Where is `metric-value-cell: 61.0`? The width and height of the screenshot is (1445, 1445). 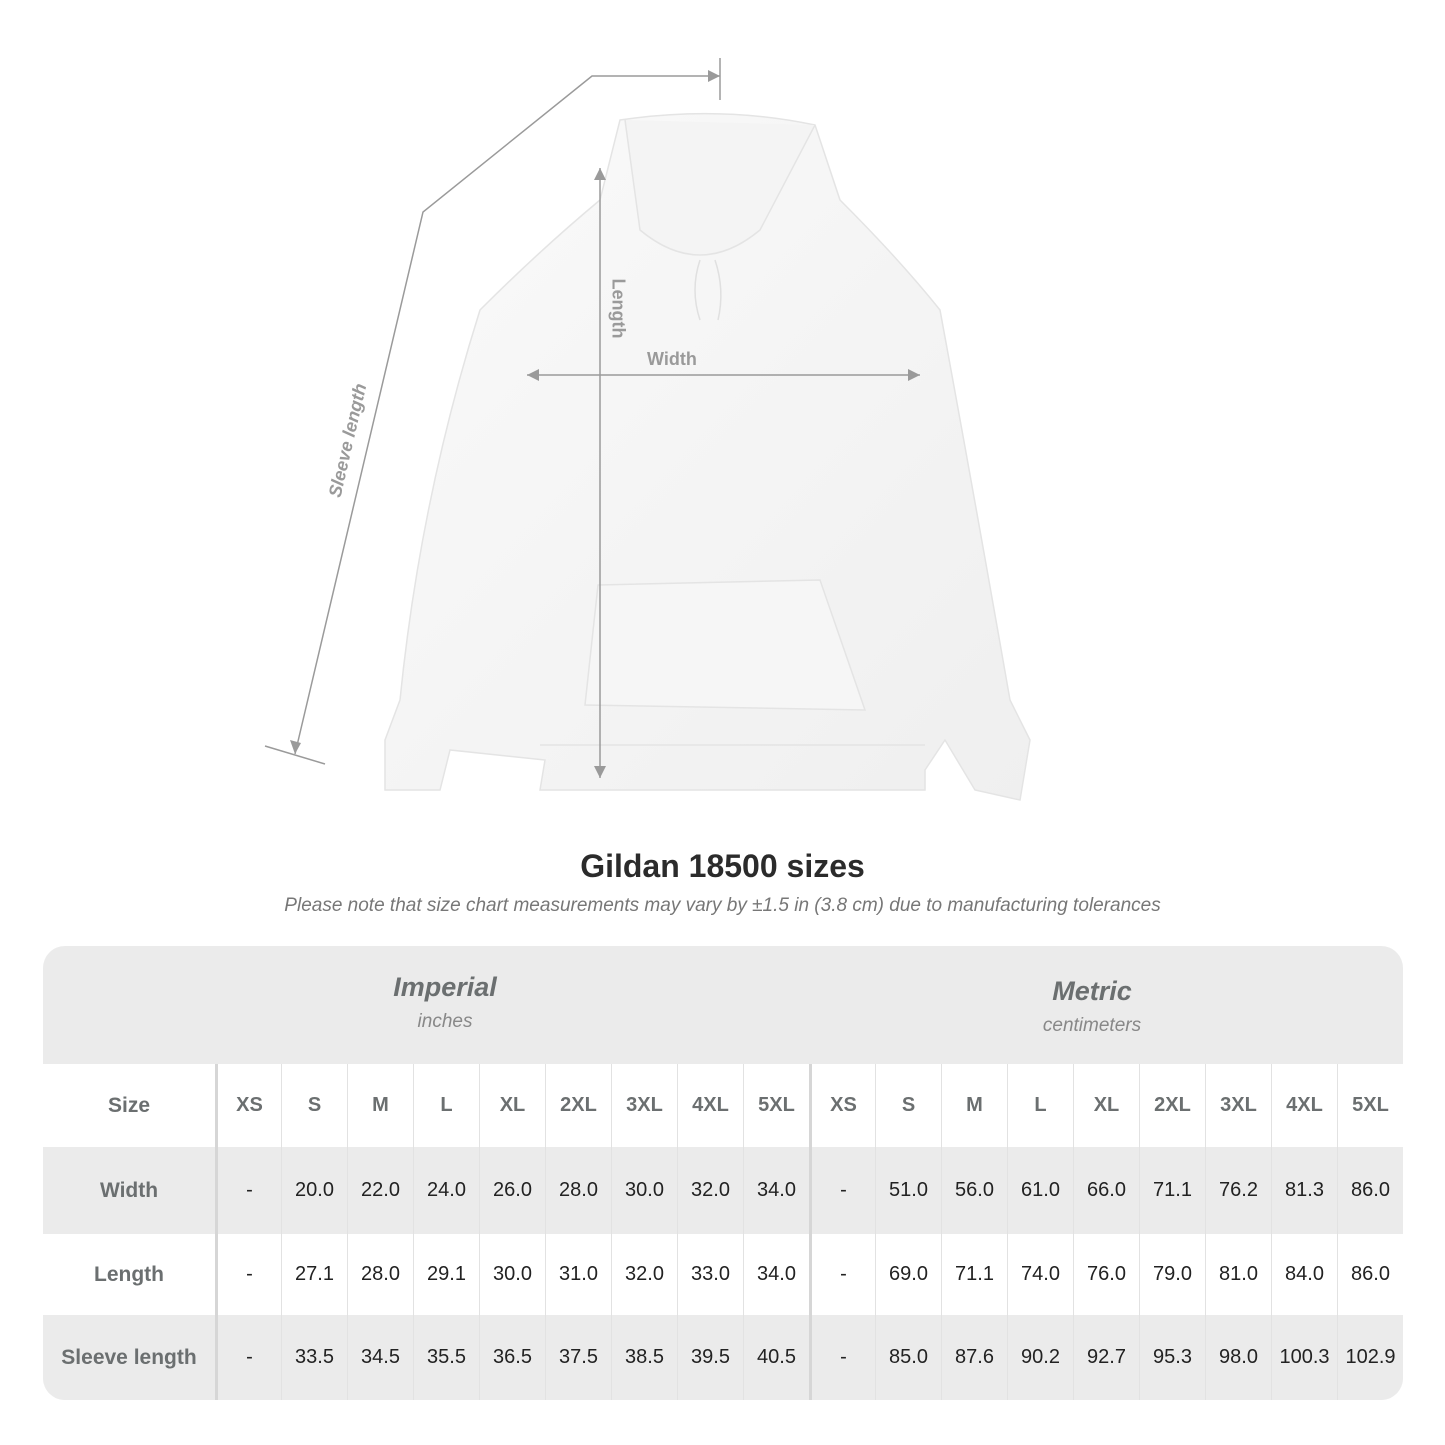
metric-value-cell: 61.0 is located at coordinates (1040, 1190).